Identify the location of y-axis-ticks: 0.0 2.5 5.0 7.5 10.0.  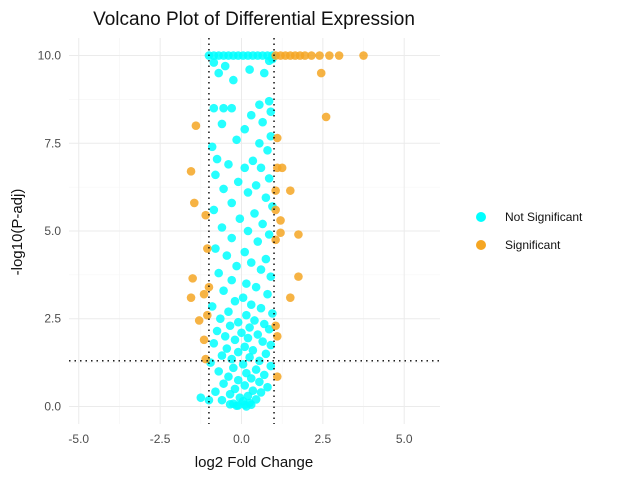
(50, 231).